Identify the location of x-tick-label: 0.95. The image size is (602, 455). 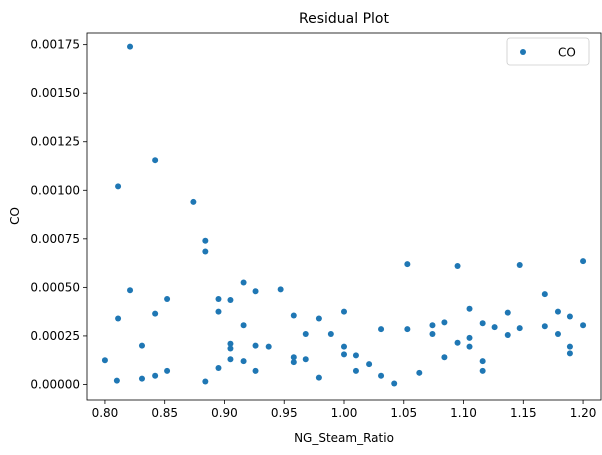
(284, 413).